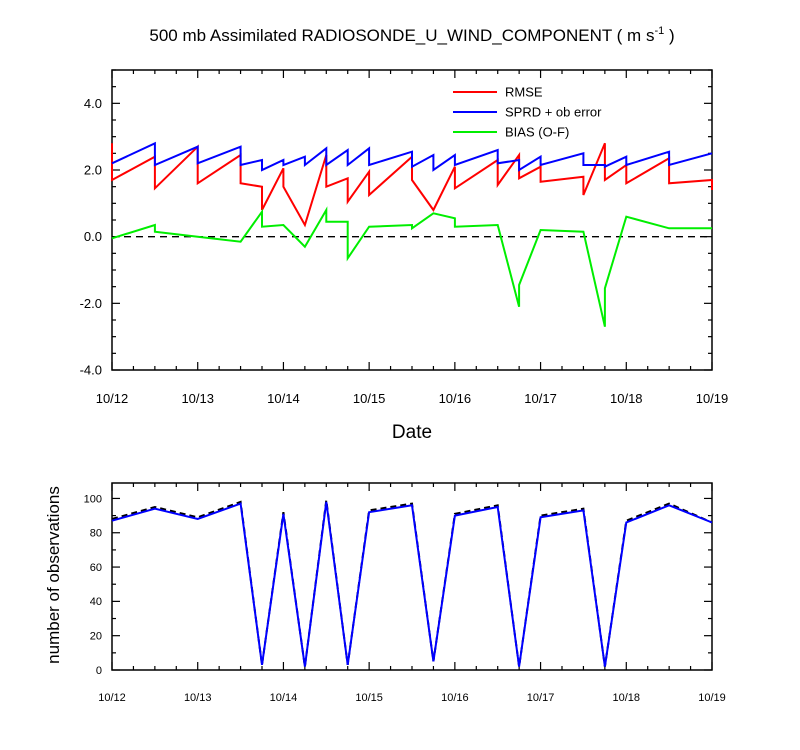 This screenshot has width=800, height=750. What do you see at coordinates (93, 103) in the screenshot?
I see `y-tick-label: 4.0` at bounding box center [93, 103].